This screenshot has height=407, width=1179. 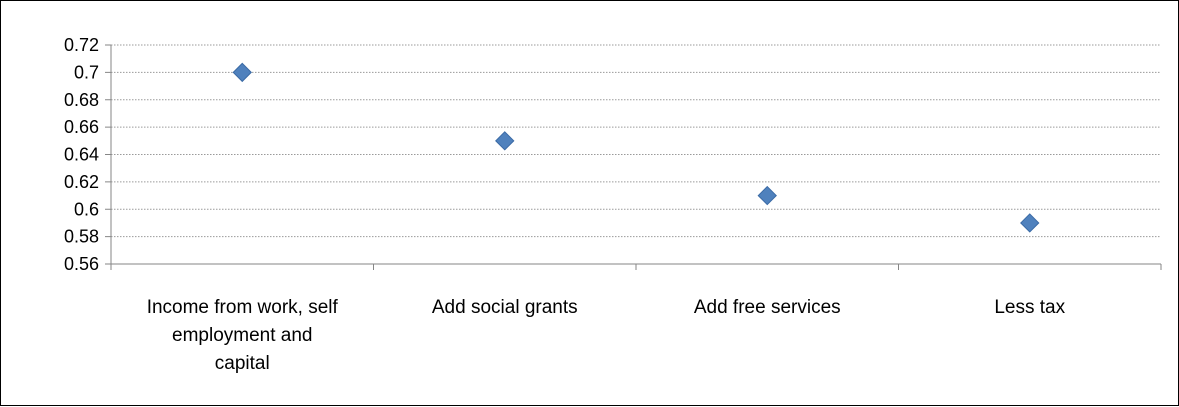 I want to click on y-tick-label: 0.56, so click(x=81, y=264).